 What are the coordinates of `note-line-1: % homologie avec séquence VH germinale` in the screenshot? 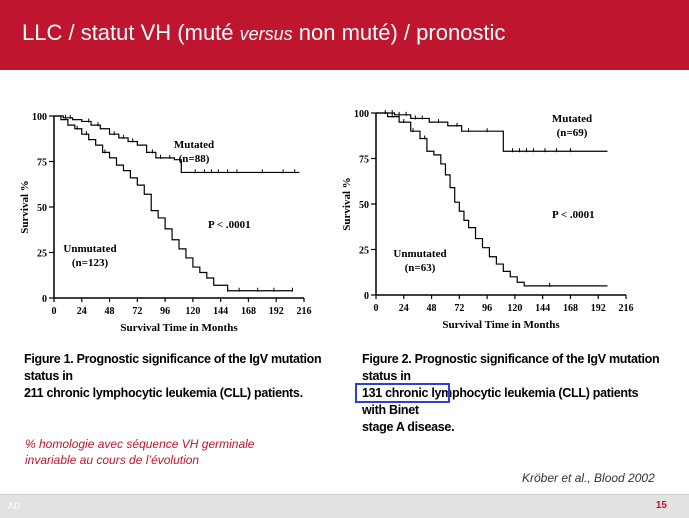 It's located at (140, 444).